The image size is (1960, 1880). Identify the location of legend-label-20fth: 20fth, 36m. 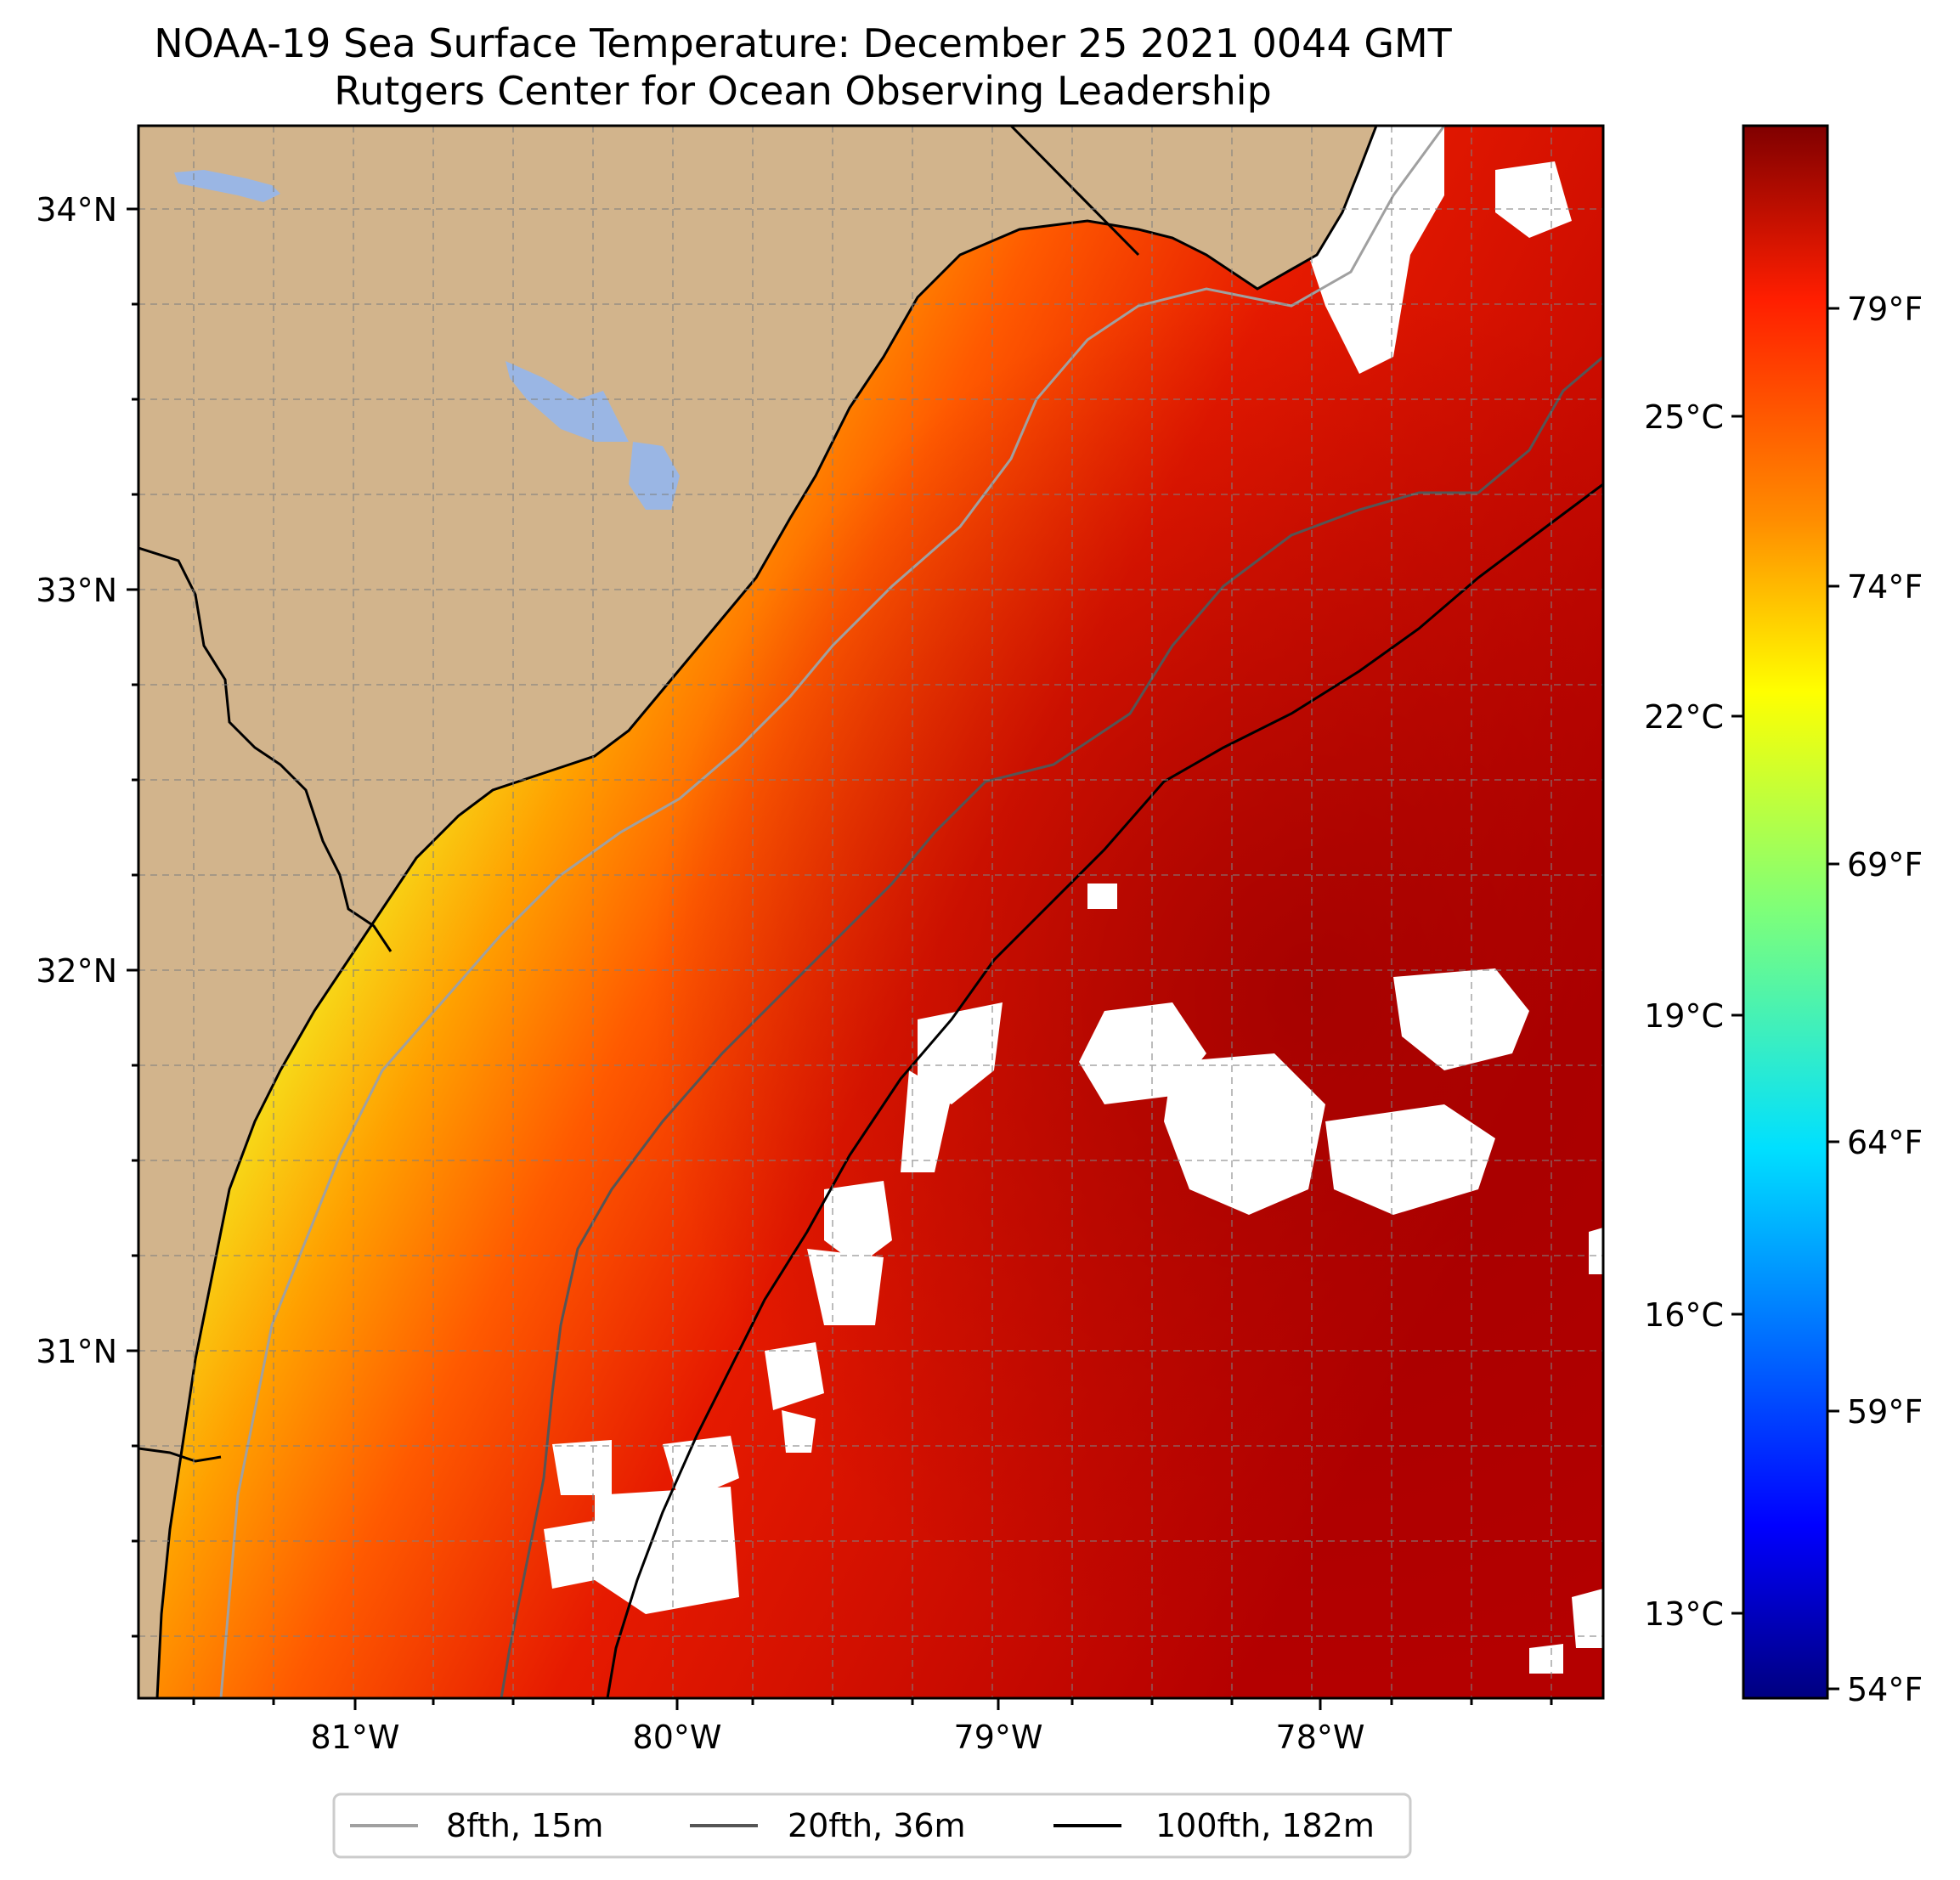
(877, 1826).